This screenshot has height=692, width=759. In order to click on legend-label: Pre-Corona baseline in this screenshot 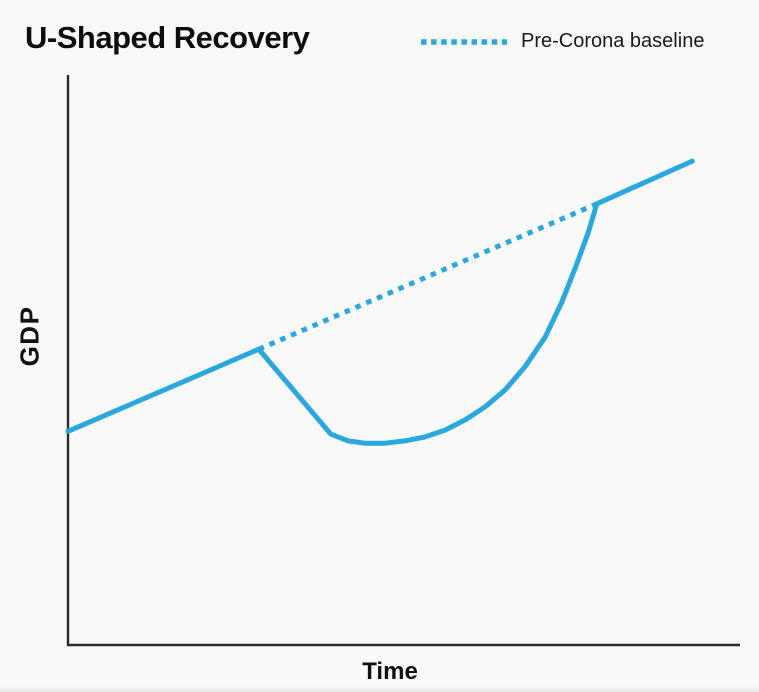, I will do `click(613, 41)`.